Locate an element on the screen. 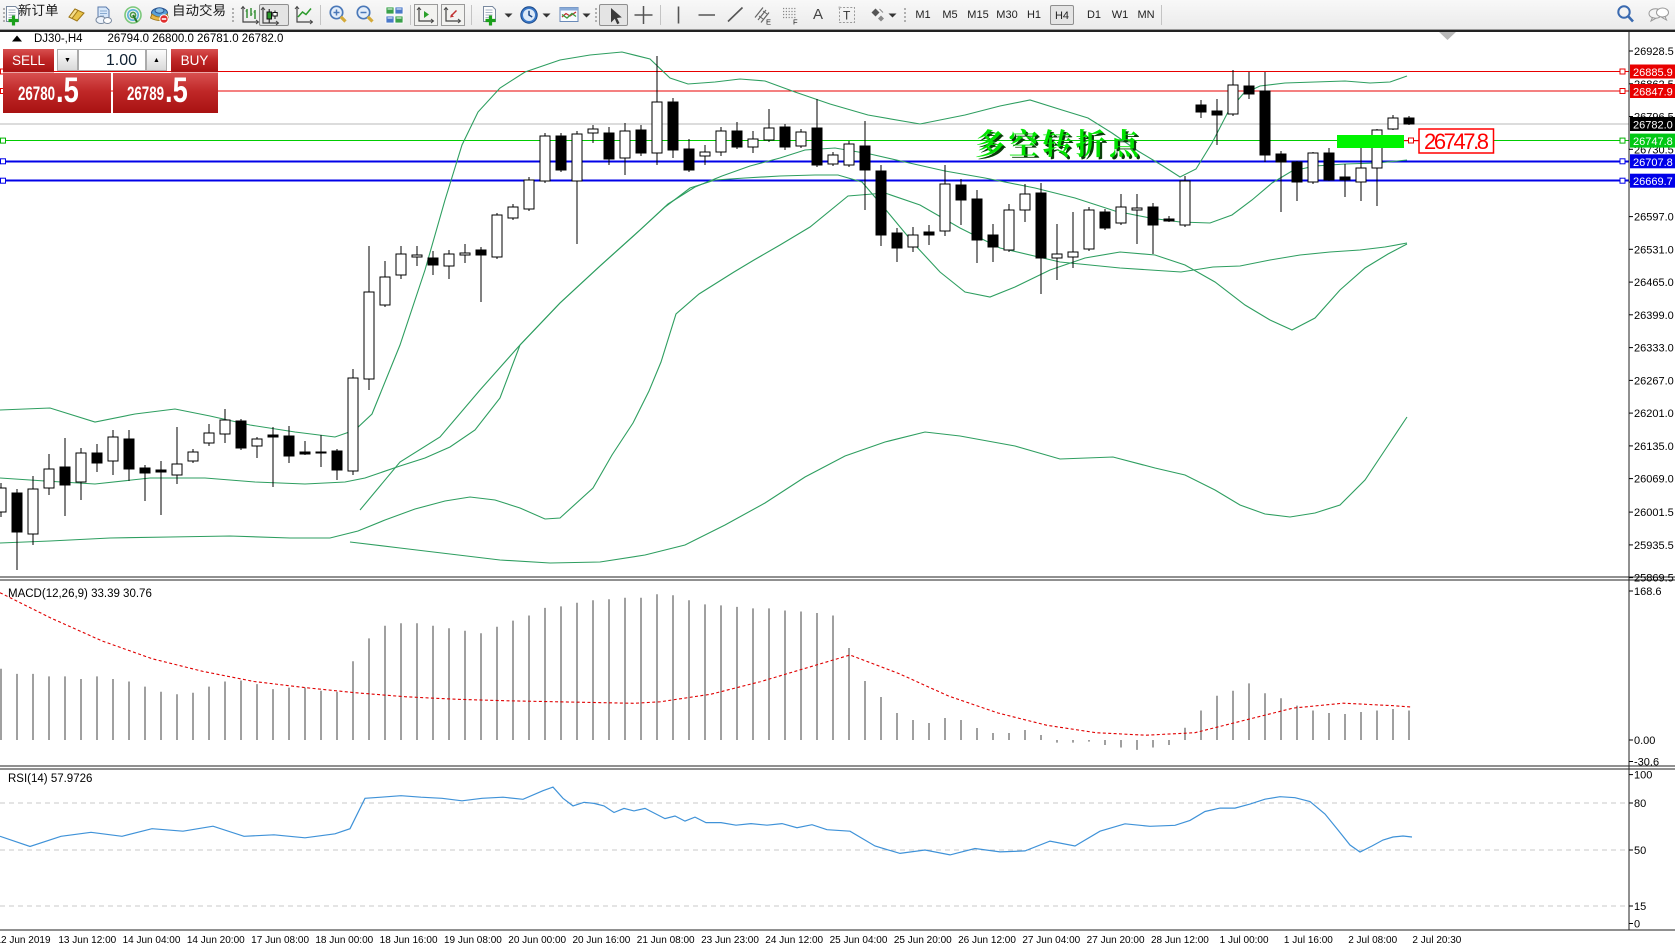 The image size is (1675, 951). svg-text: 26531.0 is located at coordinates (1654, 250).